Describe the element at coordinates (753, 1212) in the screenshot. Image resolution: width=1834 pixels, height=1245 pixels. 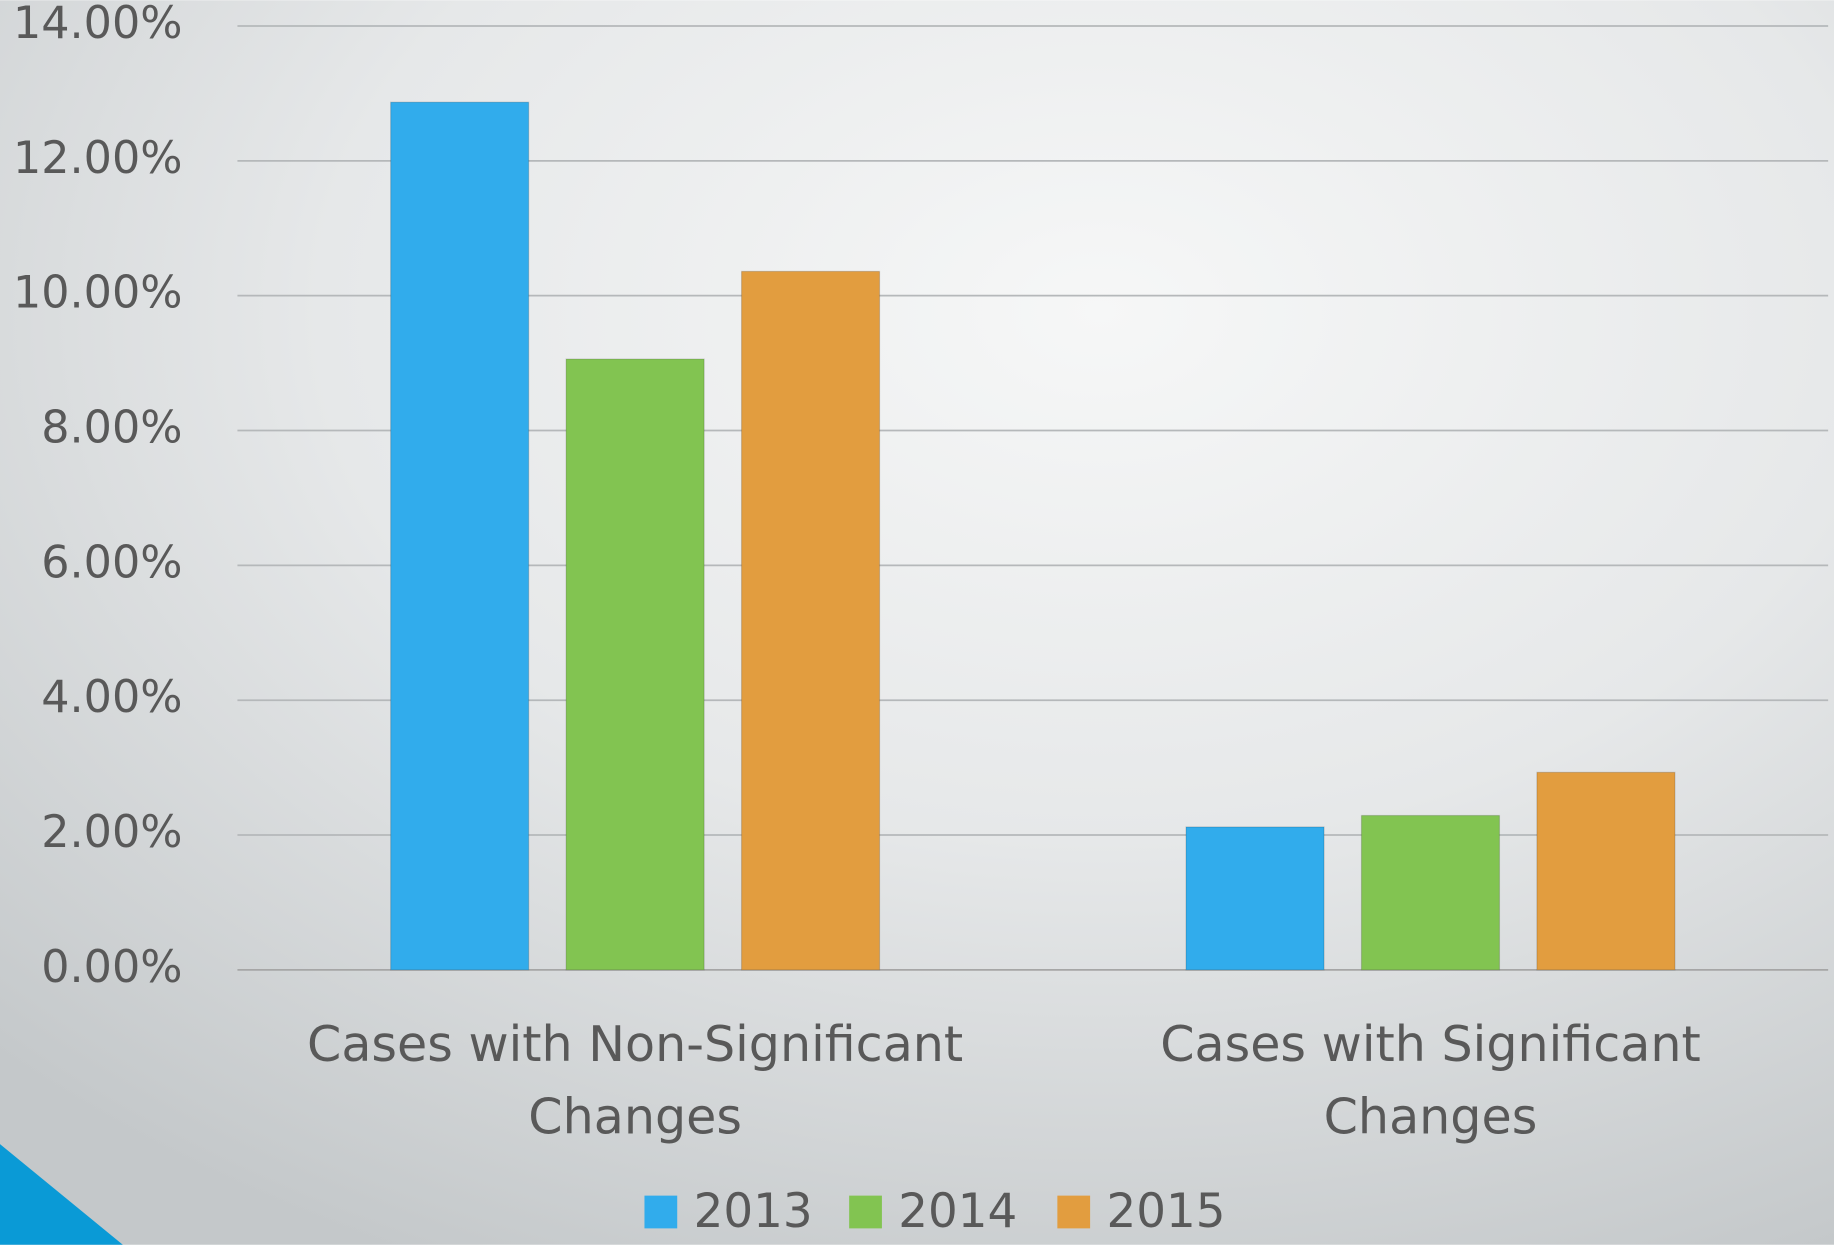
I see `legend-label: 2013` at that location.